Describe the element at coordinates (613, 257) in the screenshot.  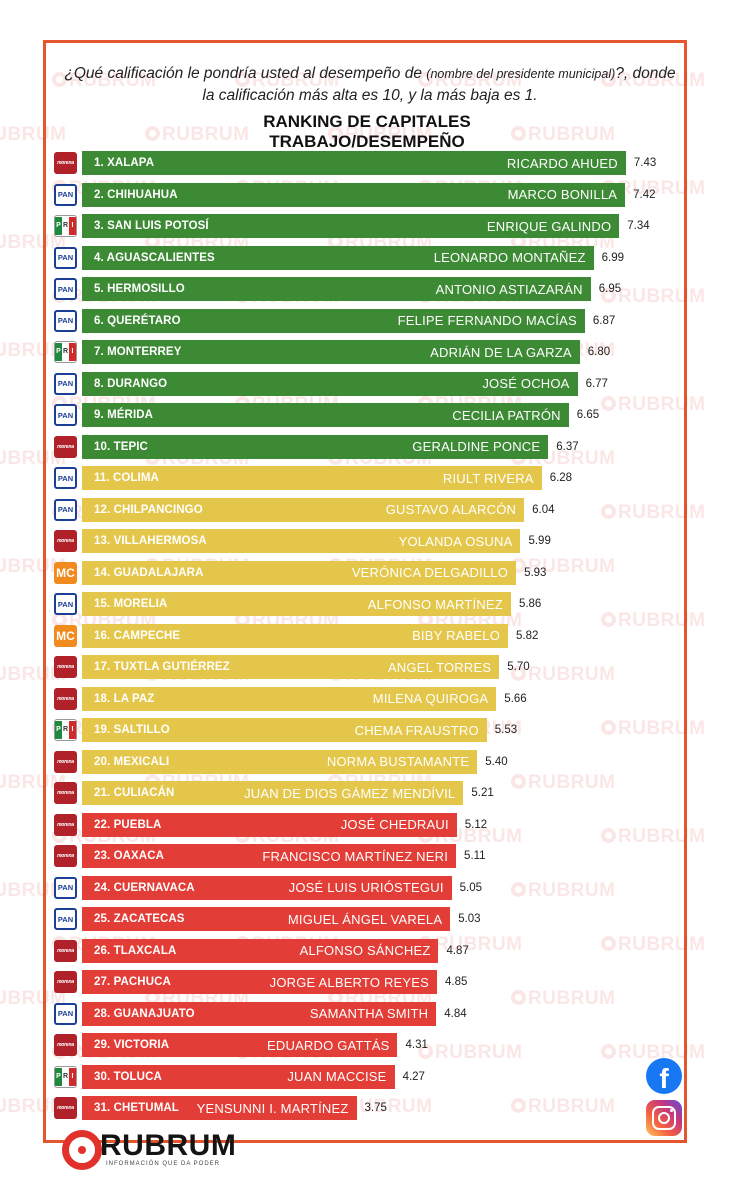
I see `bar-value-label: 6.99` at that location.